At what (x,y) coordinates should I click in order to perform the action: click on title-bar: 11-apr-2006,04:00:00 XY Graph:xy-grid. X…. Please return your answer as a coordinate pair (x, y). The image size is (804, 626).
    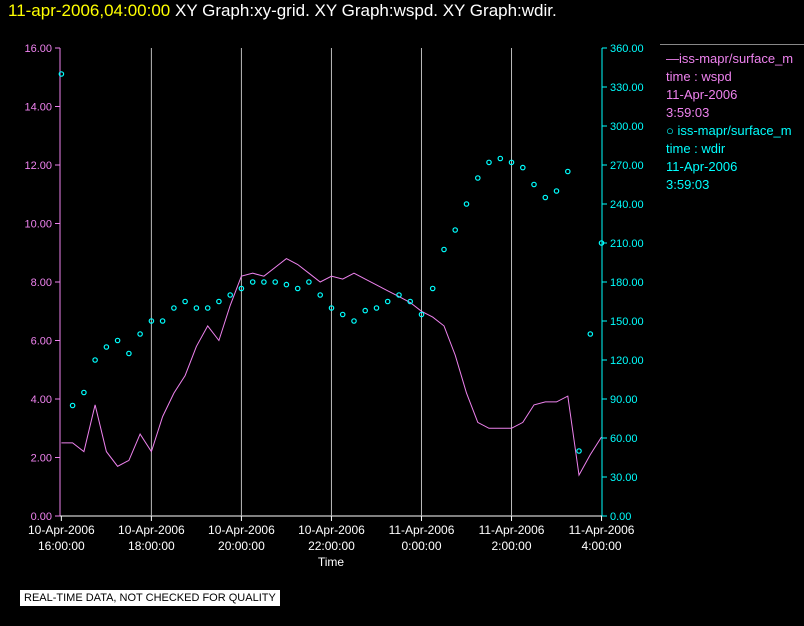
    Looking at the image, I should click on (282, 11).